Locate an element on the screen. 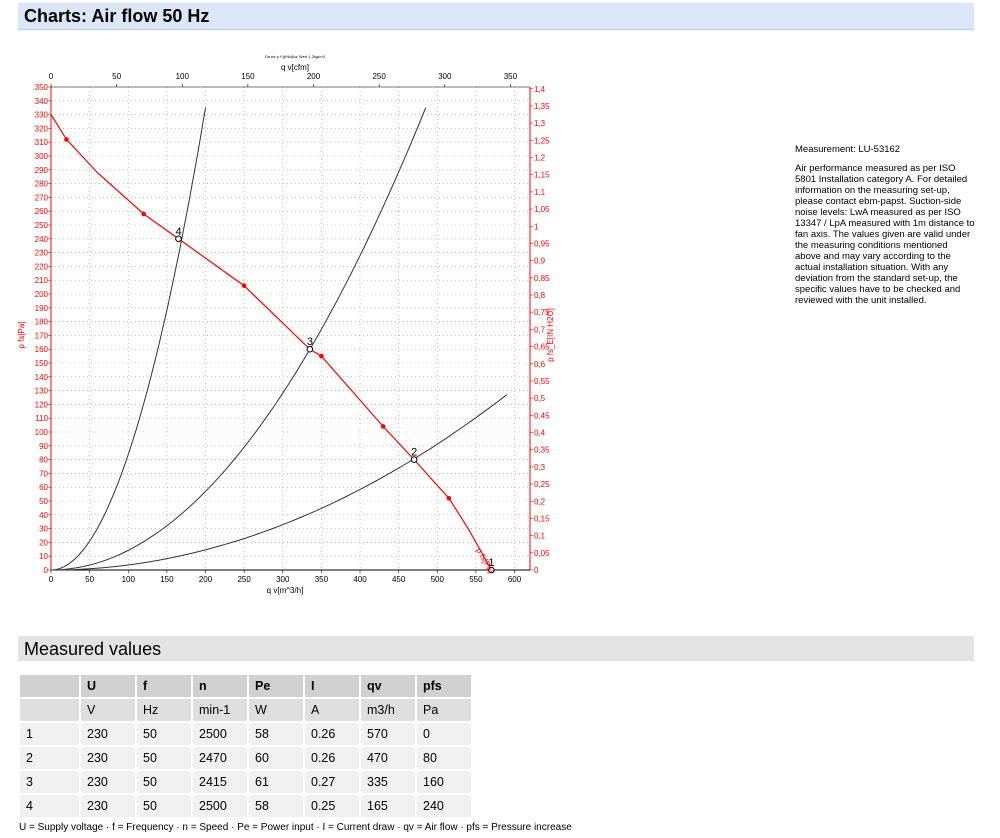 The height and width of the screenshot is (838, 1000). y-right-tick-label: 0,55 is located at coordinates (542, 381).